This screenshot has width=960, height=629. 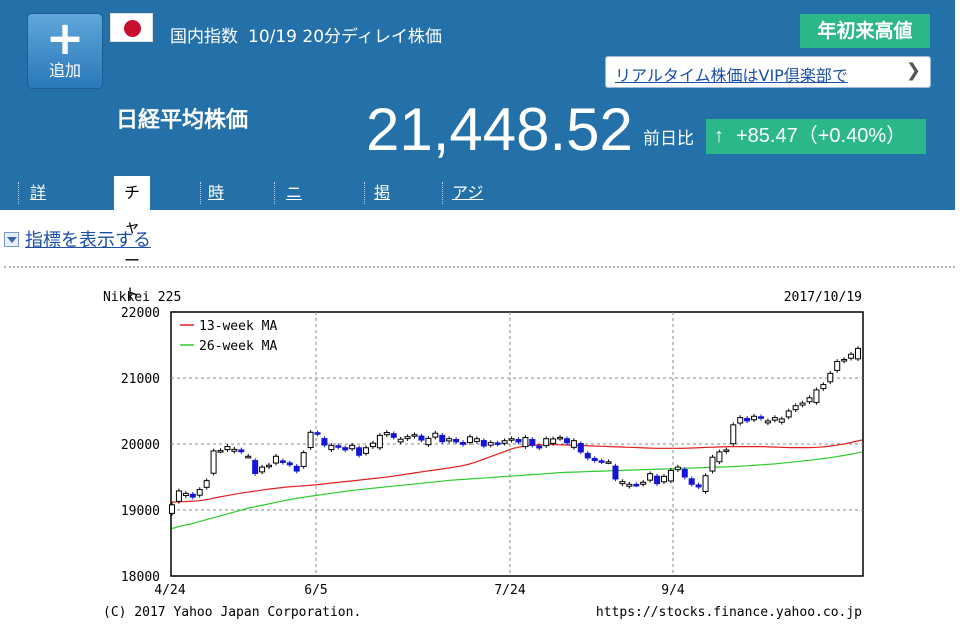 I want to click on tab-chart: チャート, so click(x=132, y=240).